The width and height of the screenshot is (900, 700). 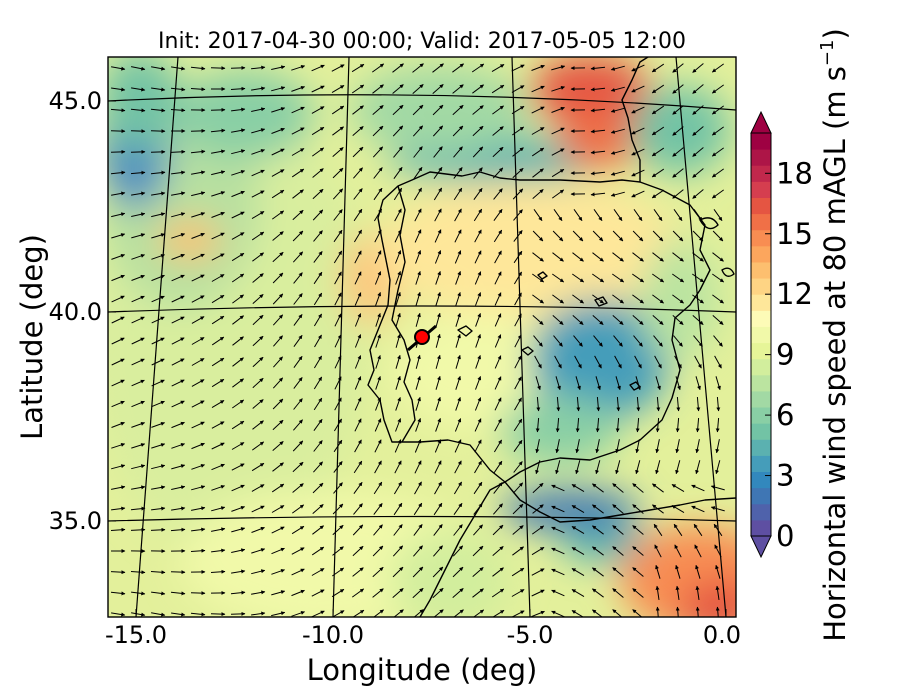 I want to click on morocco-coastline, so click(x=462, y=549).